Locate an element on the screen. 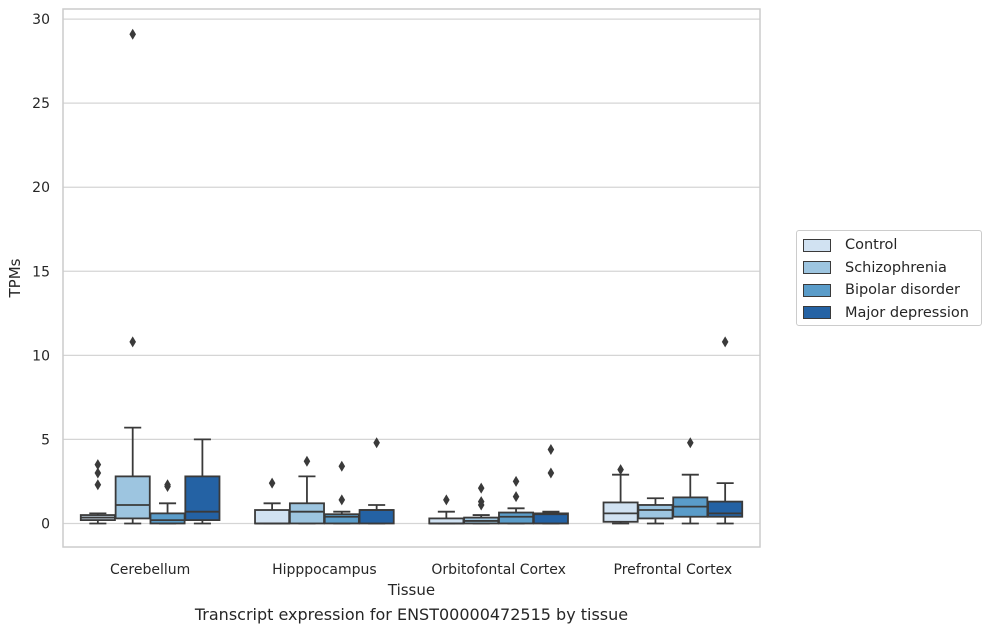  y-axis-label: TPMs is located at coordinates (15, 278).